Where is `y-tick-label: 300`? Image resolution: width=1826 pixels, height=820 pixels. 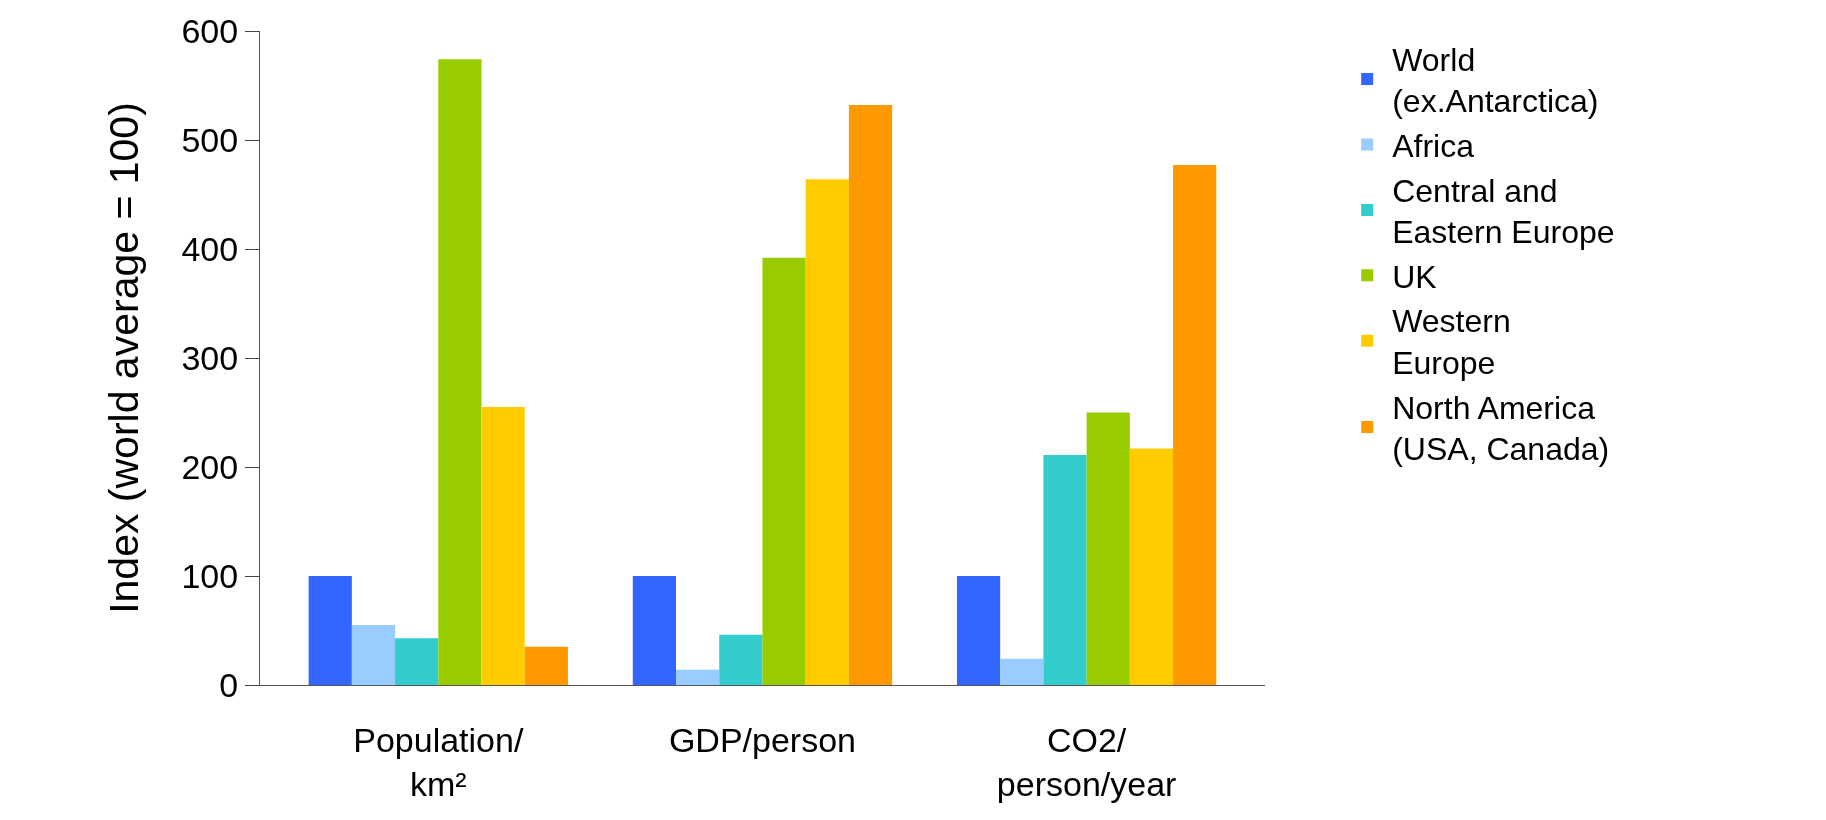
y-tick-label: 300 is located at coordinates (210, 357).